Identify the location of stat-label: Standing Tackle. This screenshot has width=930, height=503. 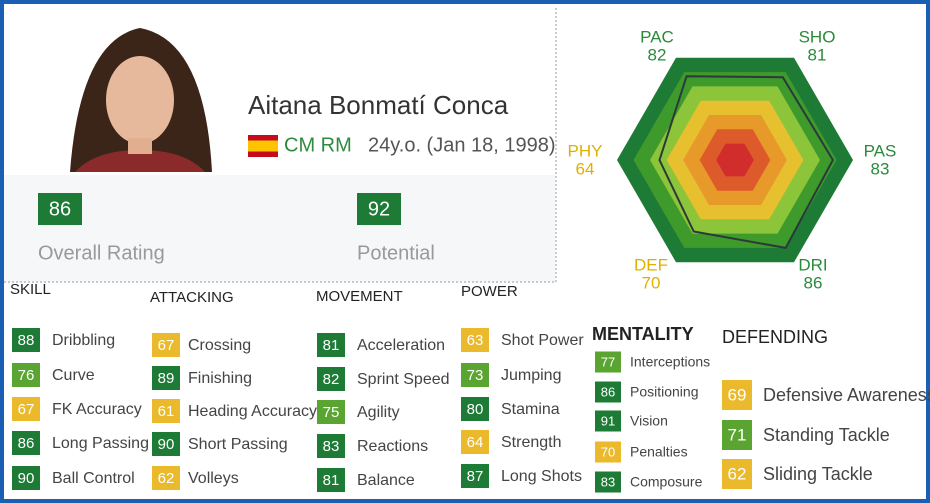
(826, 435).